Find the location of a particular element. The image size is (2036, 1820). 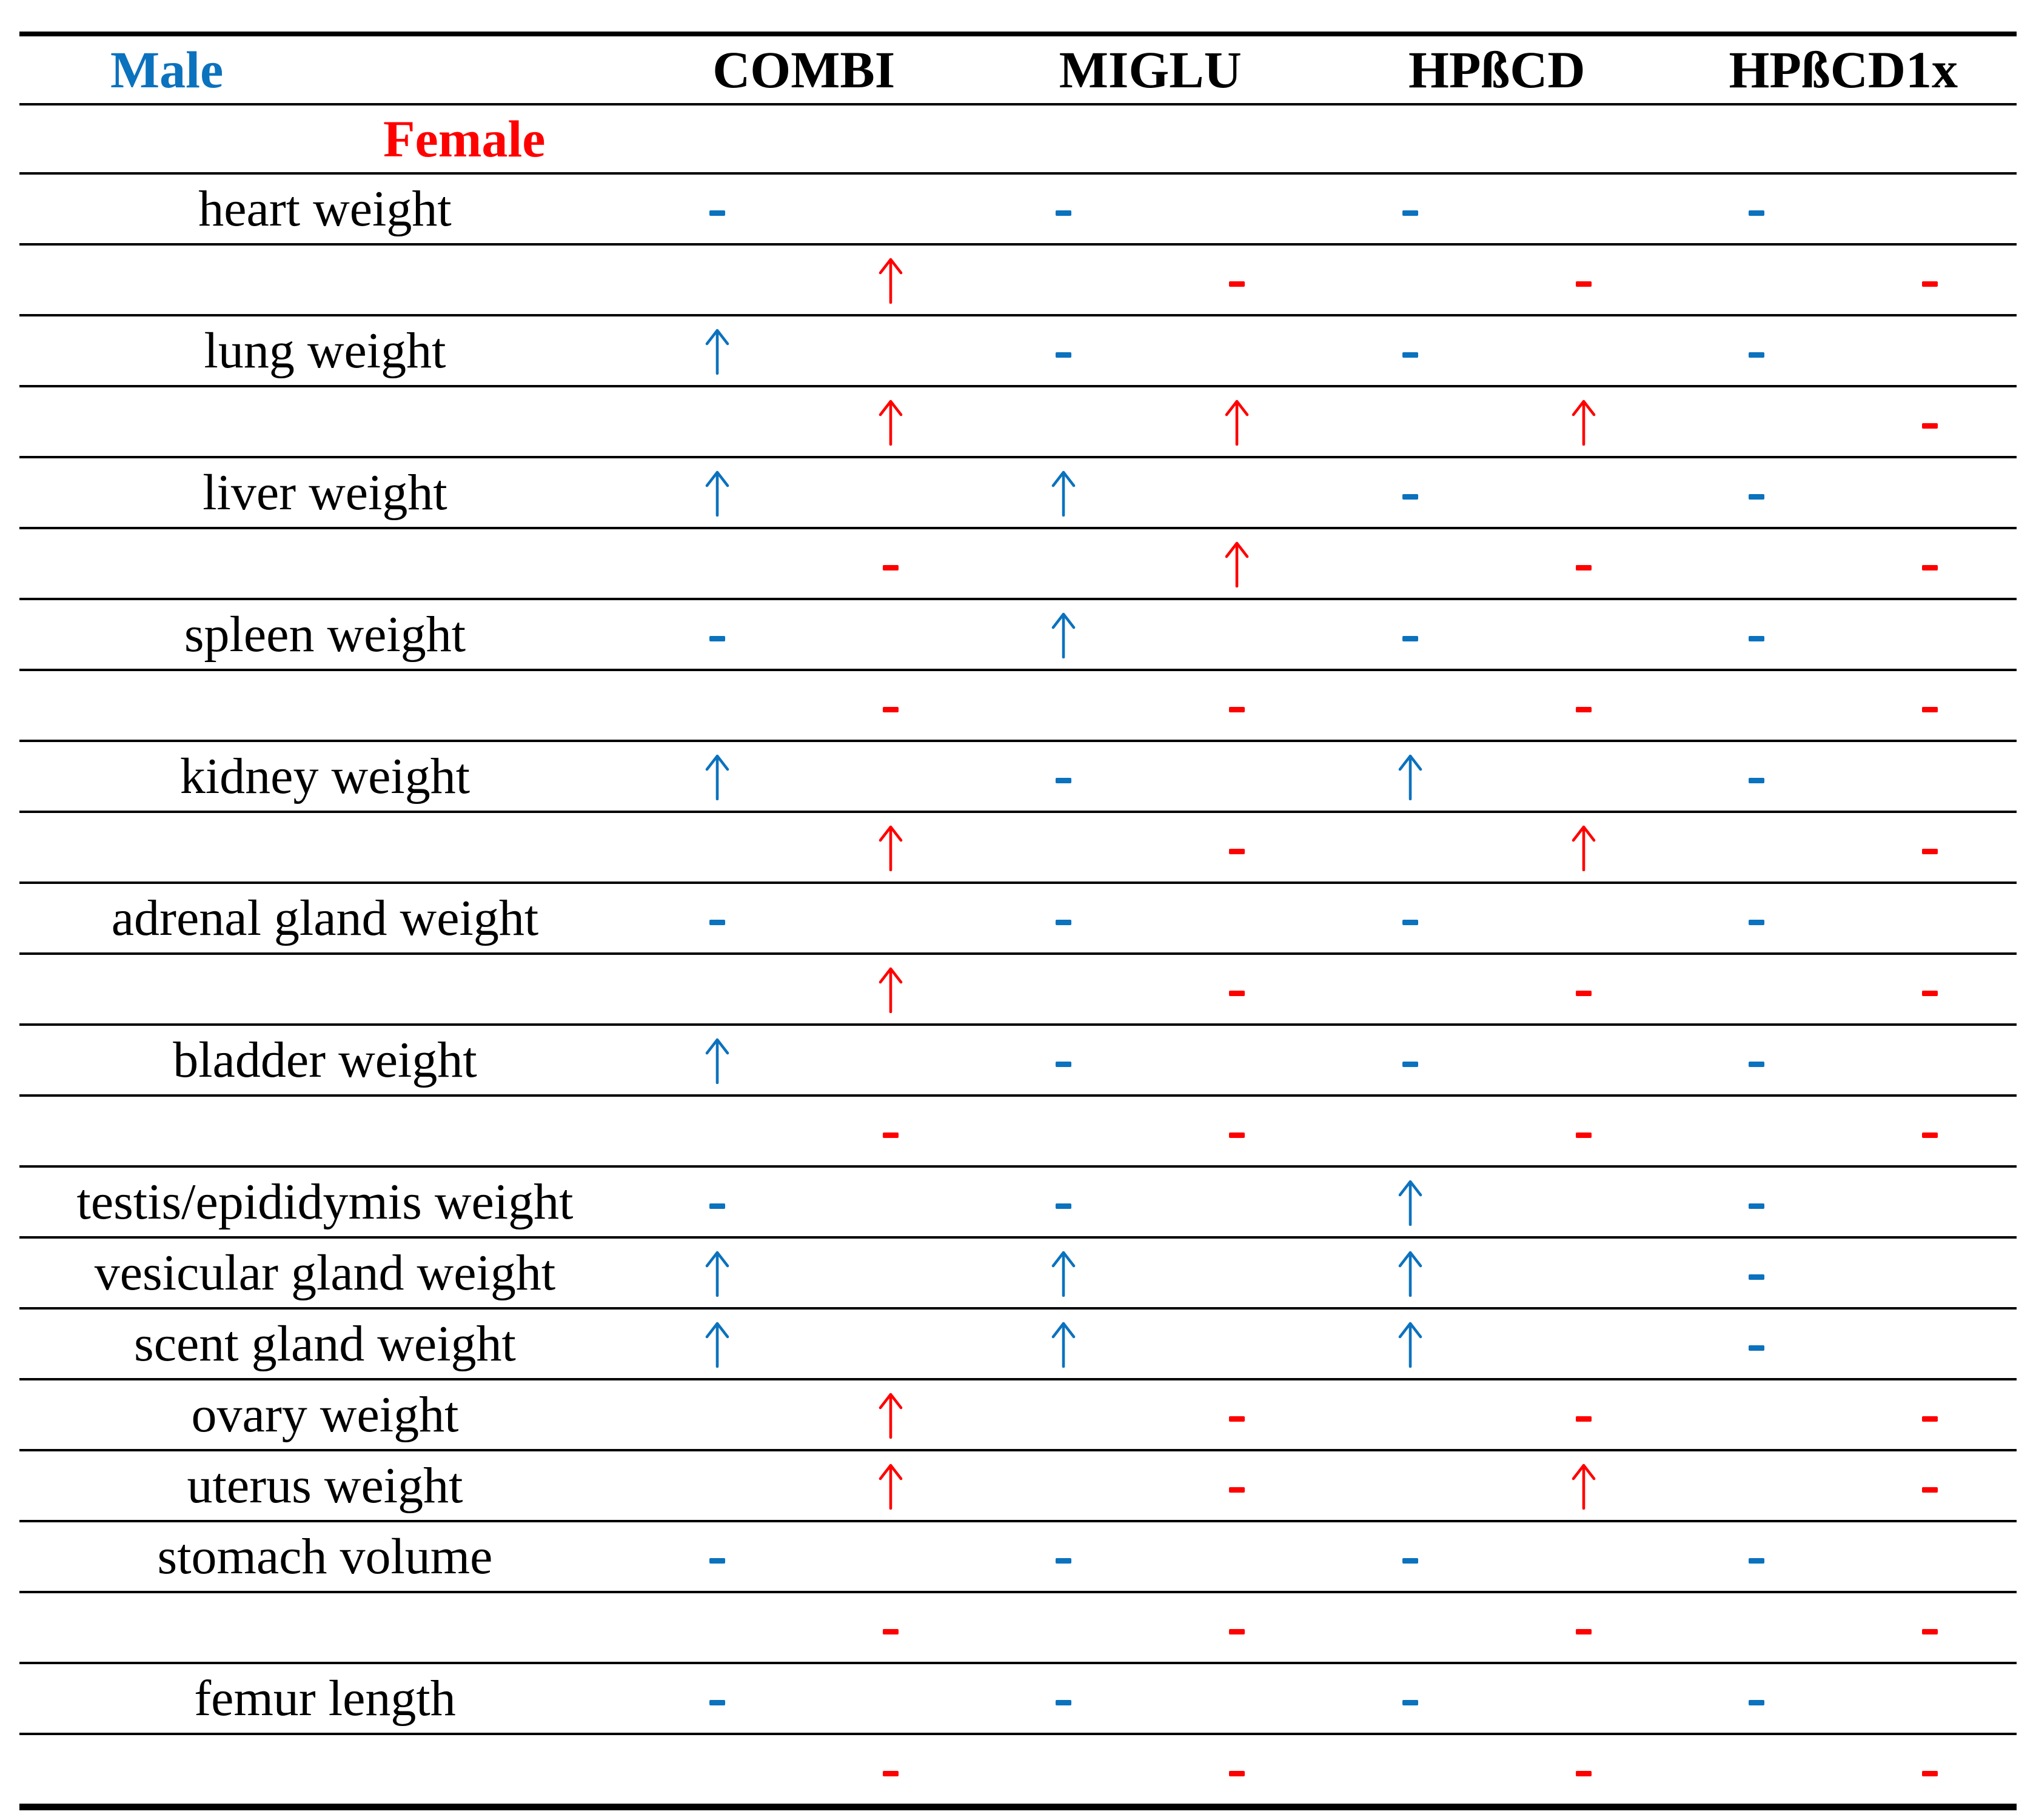

table-row-bladder-weight-female is located at coordinates (1018, 1132).